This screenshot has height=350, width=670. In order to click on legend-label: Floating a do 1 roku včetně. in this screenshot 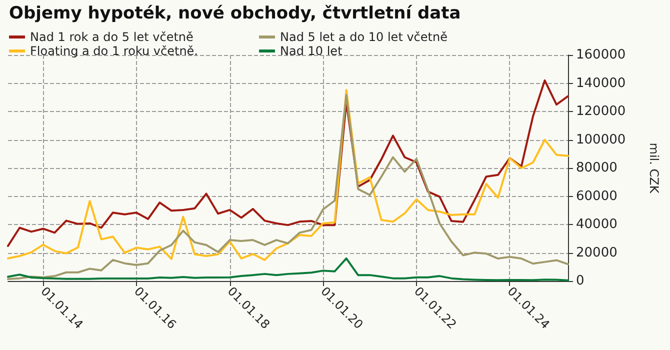, I will do `click(114, 51)`.